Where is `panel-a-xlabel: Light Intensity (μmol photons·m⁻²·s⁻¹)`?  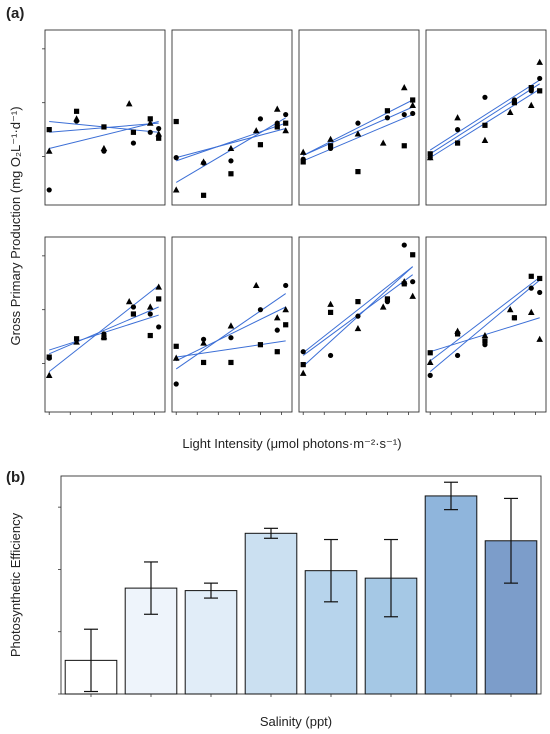 panel-a-xlabel: Light Intensity (μmol photons·m⁻²·s⁻¹) is located at coordinates (291, 443).